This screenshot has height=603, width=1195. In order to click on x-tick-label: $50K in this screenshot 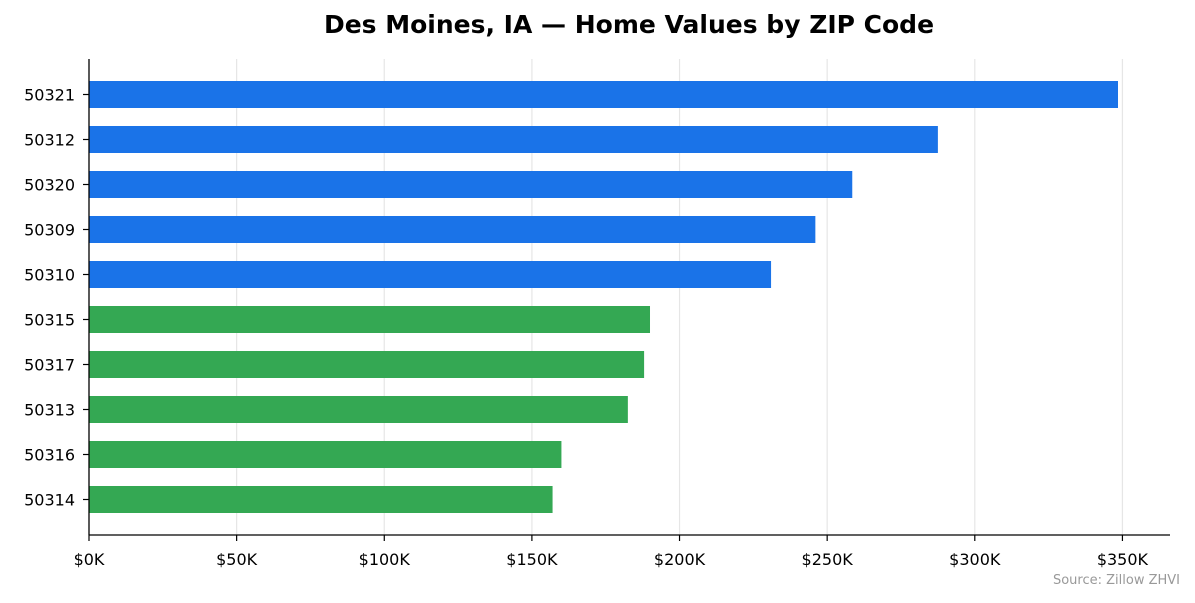, I will do `click(237, 559)`.